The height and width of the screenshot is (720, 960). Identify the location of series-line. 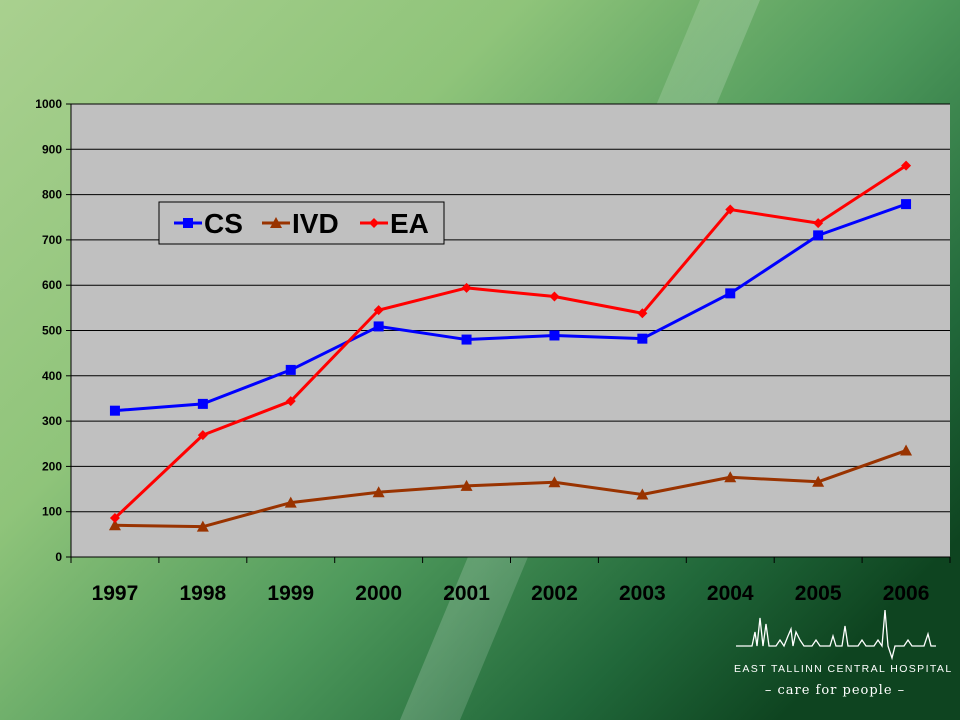
(510, 489).